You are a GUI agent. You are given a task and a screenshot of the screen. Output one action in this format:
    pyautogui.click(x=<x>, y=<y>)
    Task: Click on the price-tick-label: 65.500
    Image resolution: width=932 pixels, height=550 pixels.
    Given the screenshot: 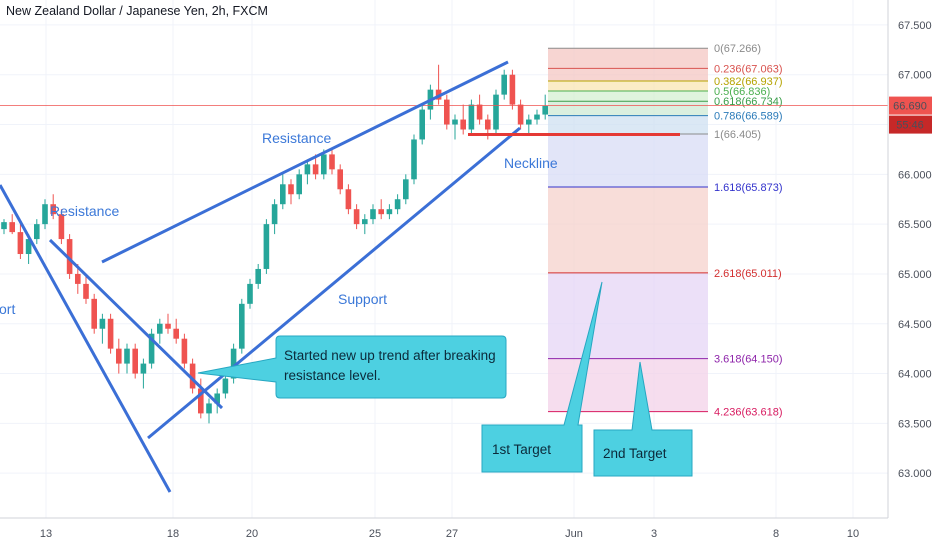 What is the action you would take?
    pyautogui.click(x=915, y=225)
    